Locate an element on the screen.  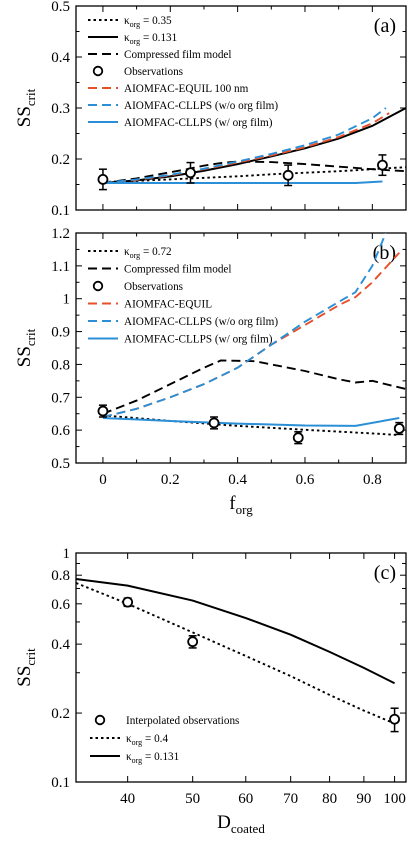
x-tick-label: 70 is located at coordinates (290, 799).